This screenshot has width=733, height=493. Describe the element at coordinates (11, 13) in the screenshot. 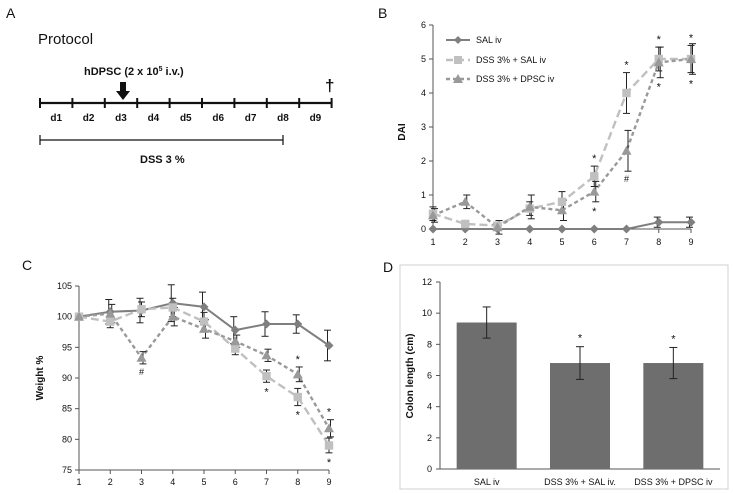

I see `panel-a-letter: A` at that location.